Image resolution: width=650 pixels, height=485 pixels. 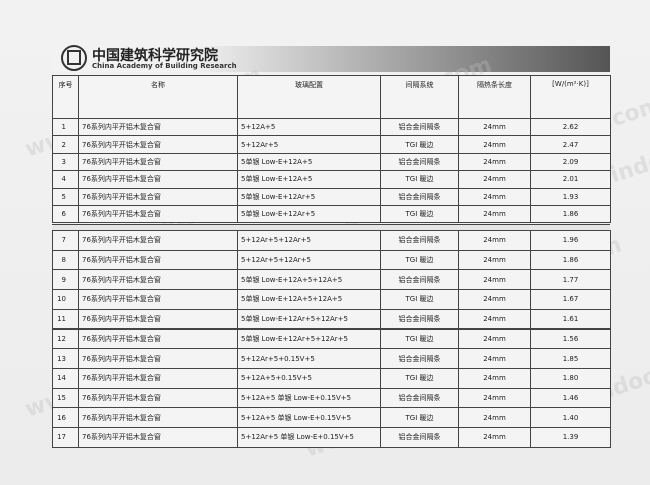 What do you see at coordinates (570, 162) in the screenshot?
I see `table-cell: 2.09` at bounding box center [570, 162].